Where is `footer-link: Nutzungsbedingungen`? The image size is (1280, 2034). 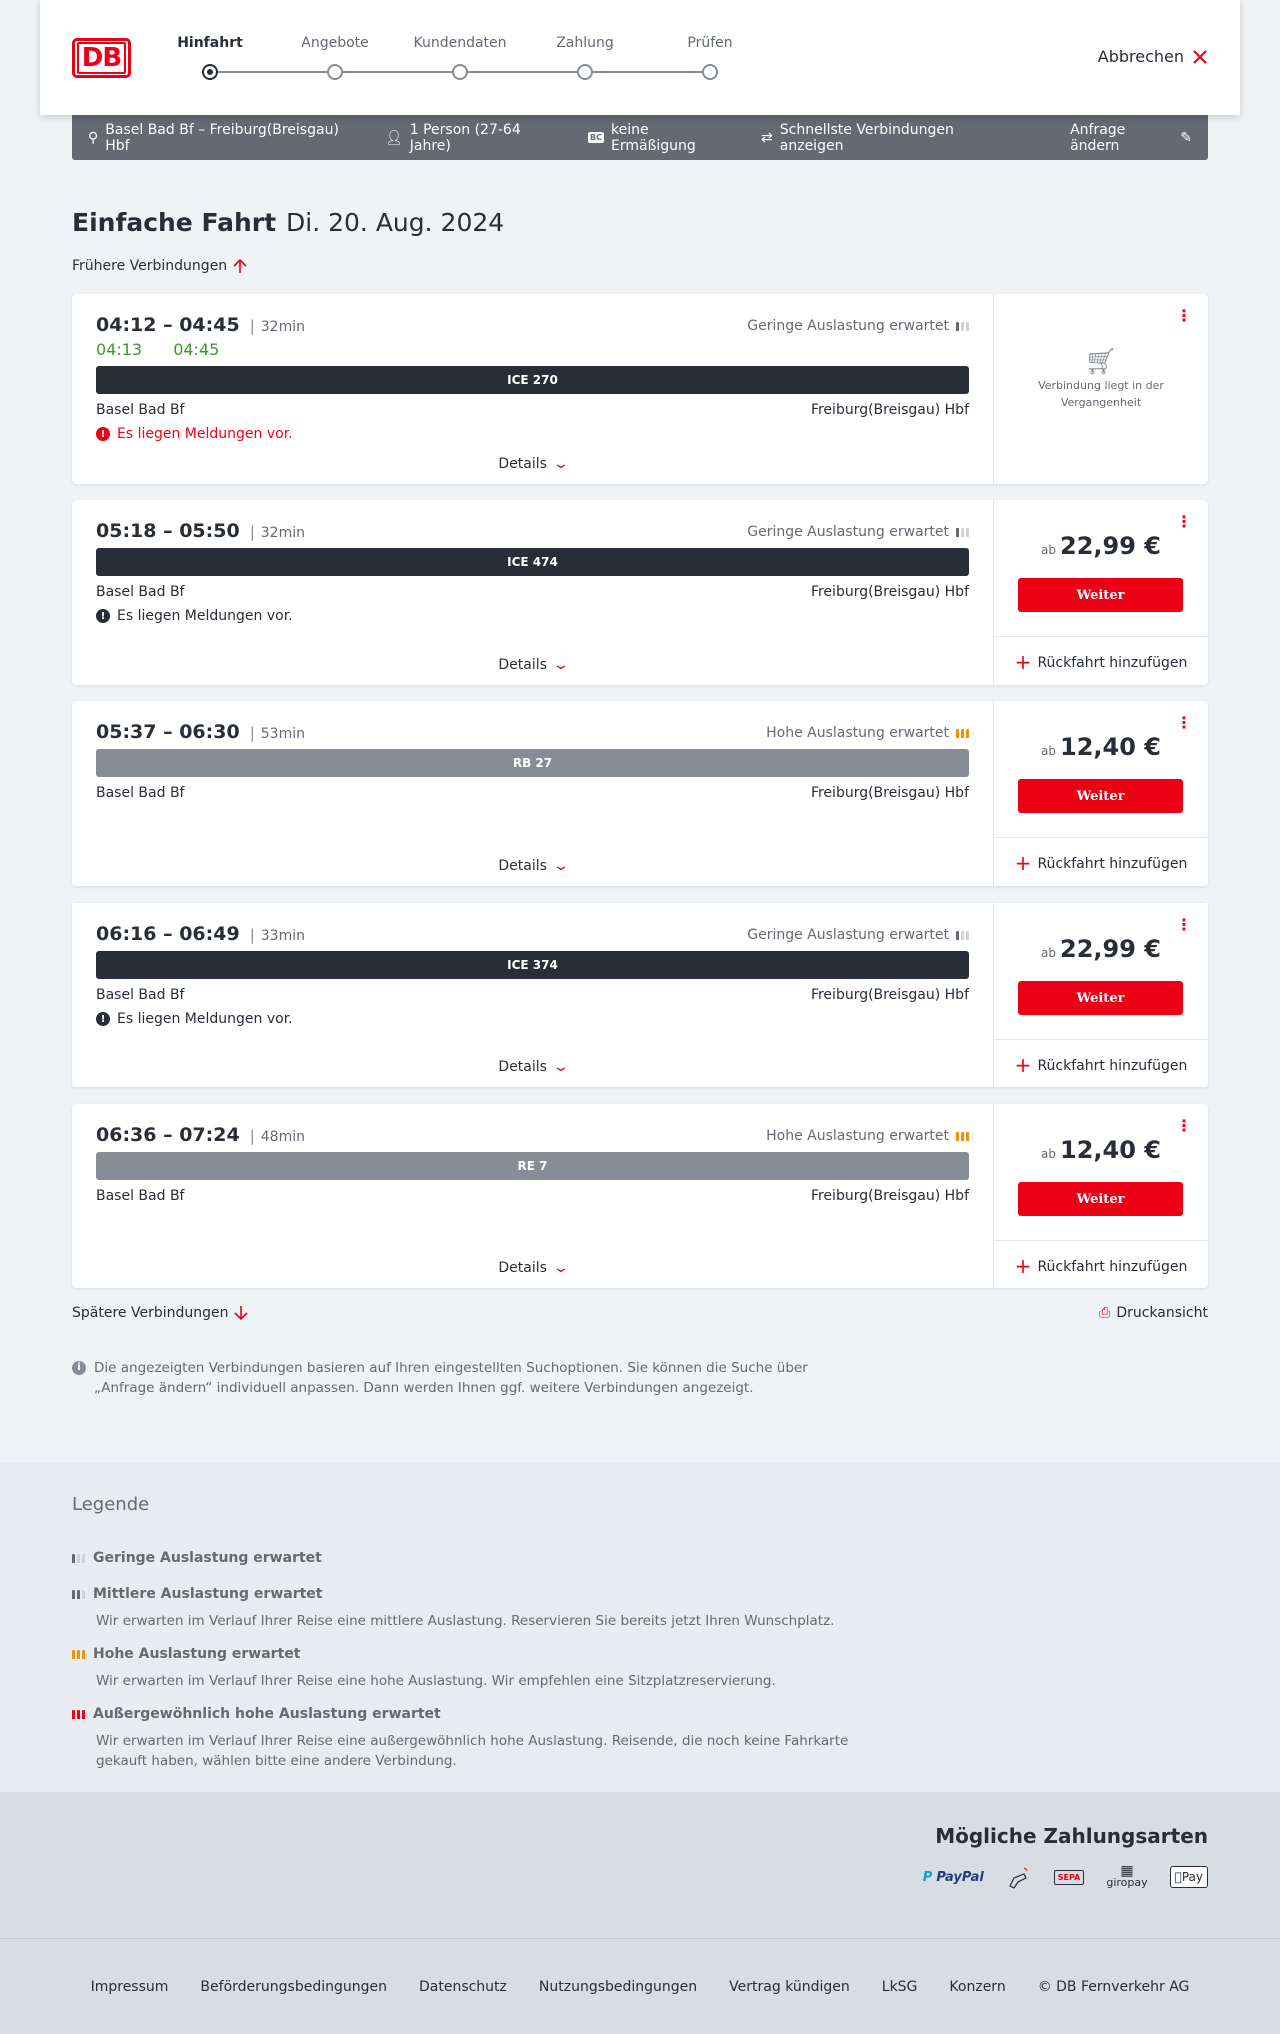
footer-link: Nutzungsbedingungen is located at coordinates (618, 1986).